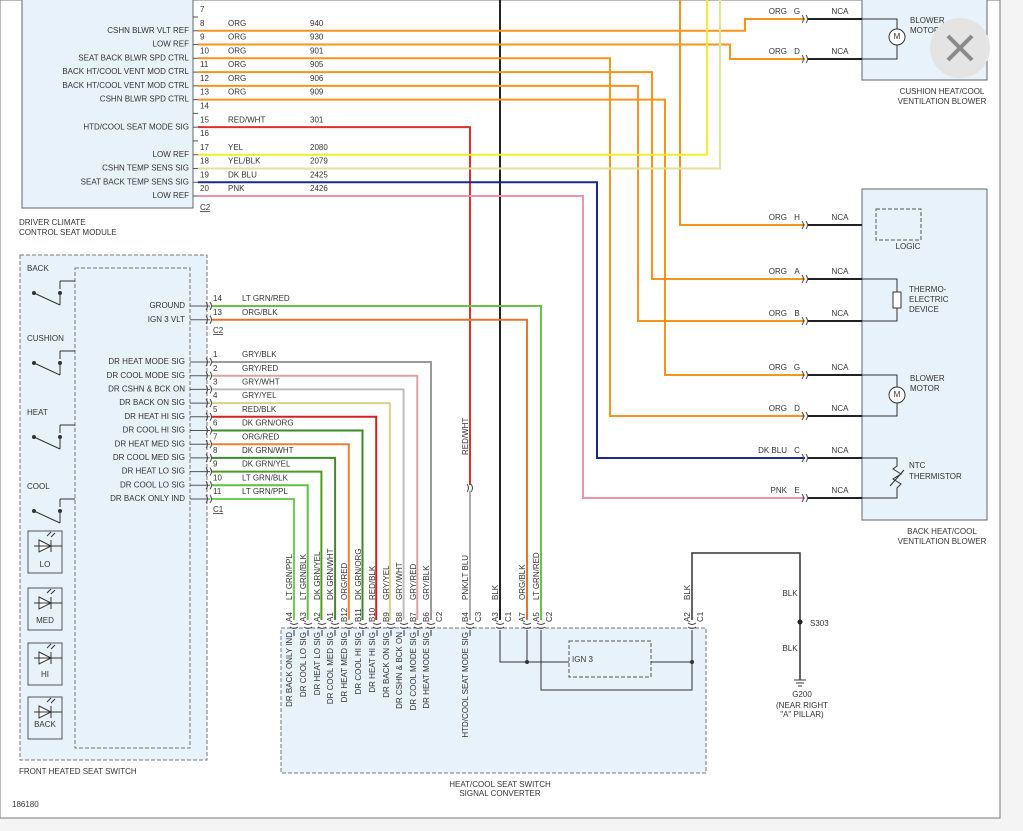  Describe the element at coordinates (154, 430) in the screenshot. I see `pin-signal: DR COOL HI SIG` at that location.